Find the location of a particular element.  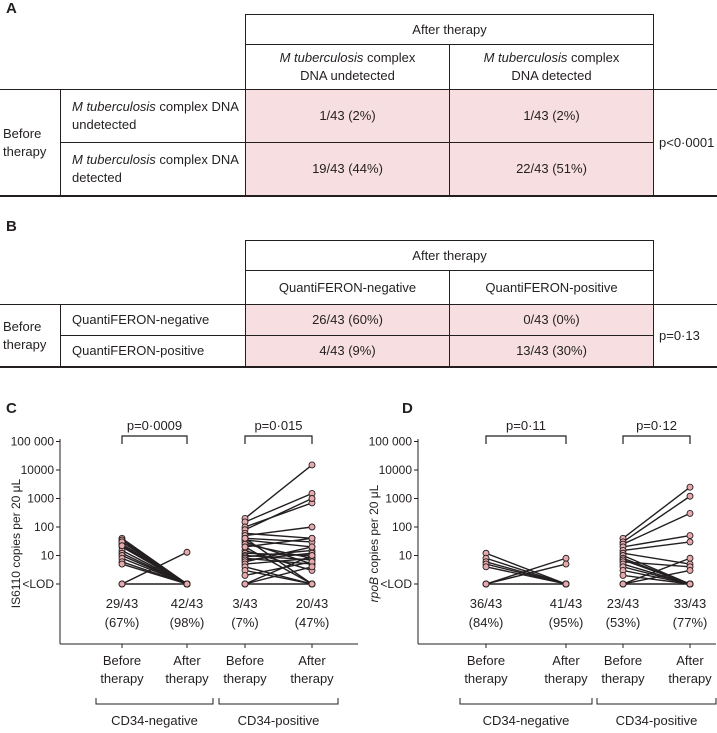

y-axis-title: IS6110 copies per 20 μL is located at coordinates (16, 543).